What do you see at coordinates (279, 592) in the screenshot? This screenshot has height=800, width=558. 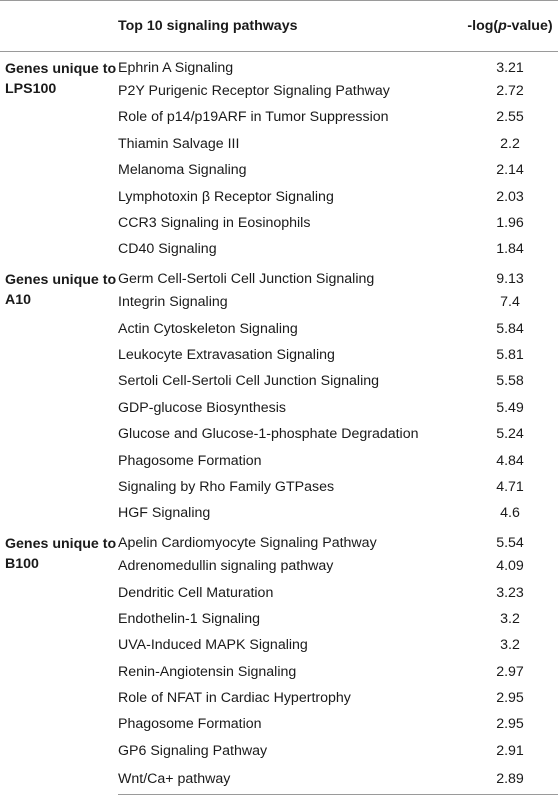 I see `table-row: Dendritic Cell Maturation 3.23` at bounding box center [279, 592].